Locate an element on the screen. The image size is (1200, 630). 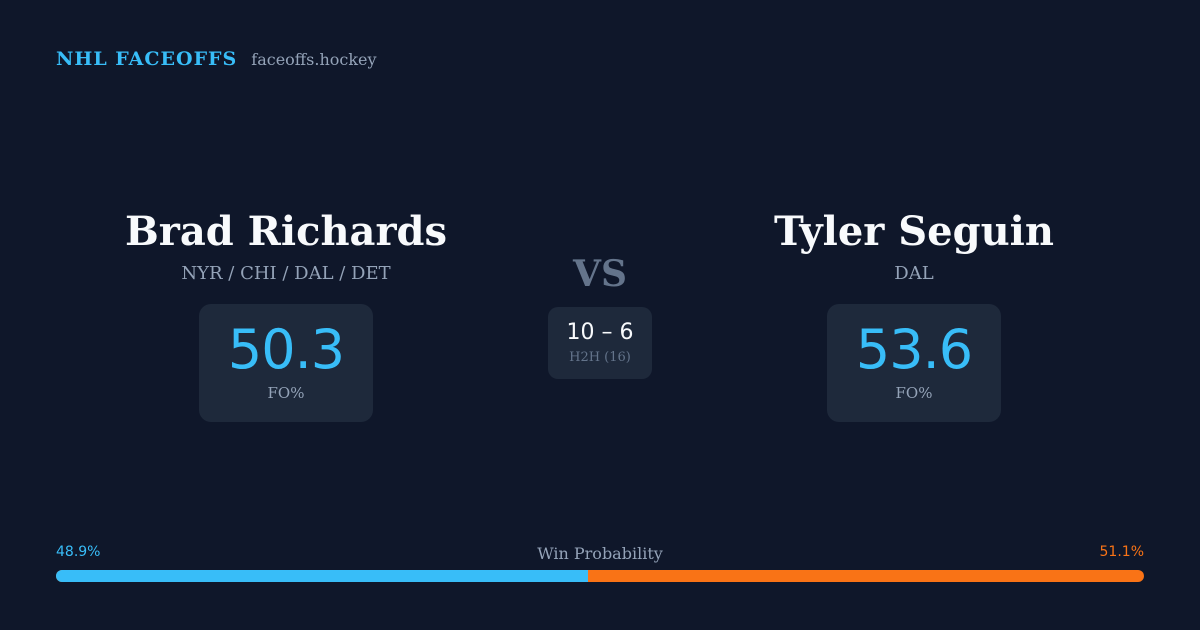
brand-title: NHL FACEOFFS is located at coordinates (147, 59).